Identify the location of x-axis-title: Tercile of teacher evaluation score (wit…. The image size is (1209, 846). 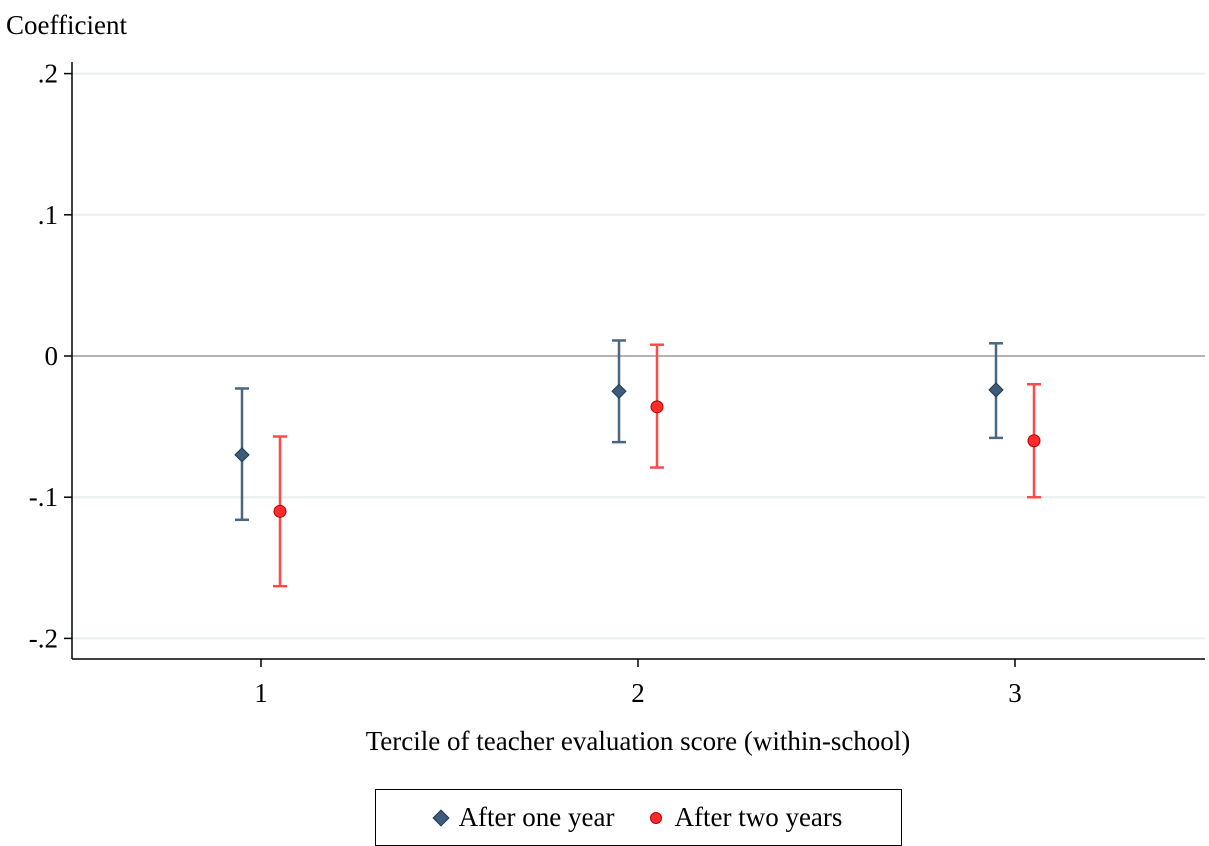
(638, 741).